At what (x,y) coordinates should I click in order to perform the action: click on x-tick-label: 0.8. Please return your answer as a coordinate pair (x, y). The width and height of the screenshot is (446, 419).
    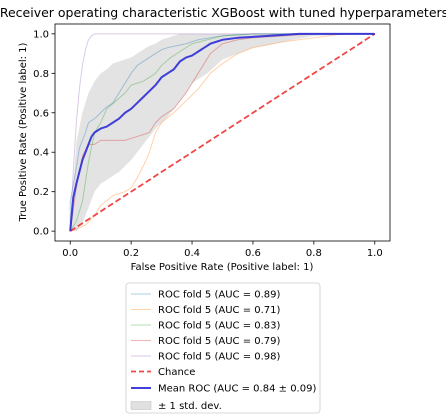
    Looking at the image, I should click on (314, 253).